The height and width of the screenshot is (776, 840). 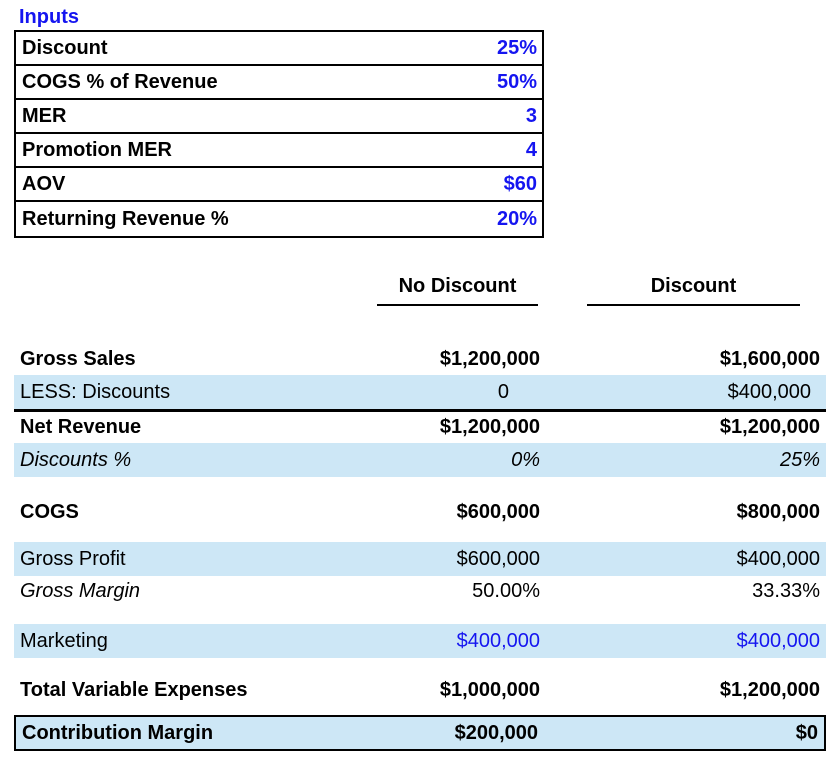 What do you see at coordinates (498, 640) in the screenshot?
I see `value-cell-no-discount: $400,000` at bounding box center [498, 640].